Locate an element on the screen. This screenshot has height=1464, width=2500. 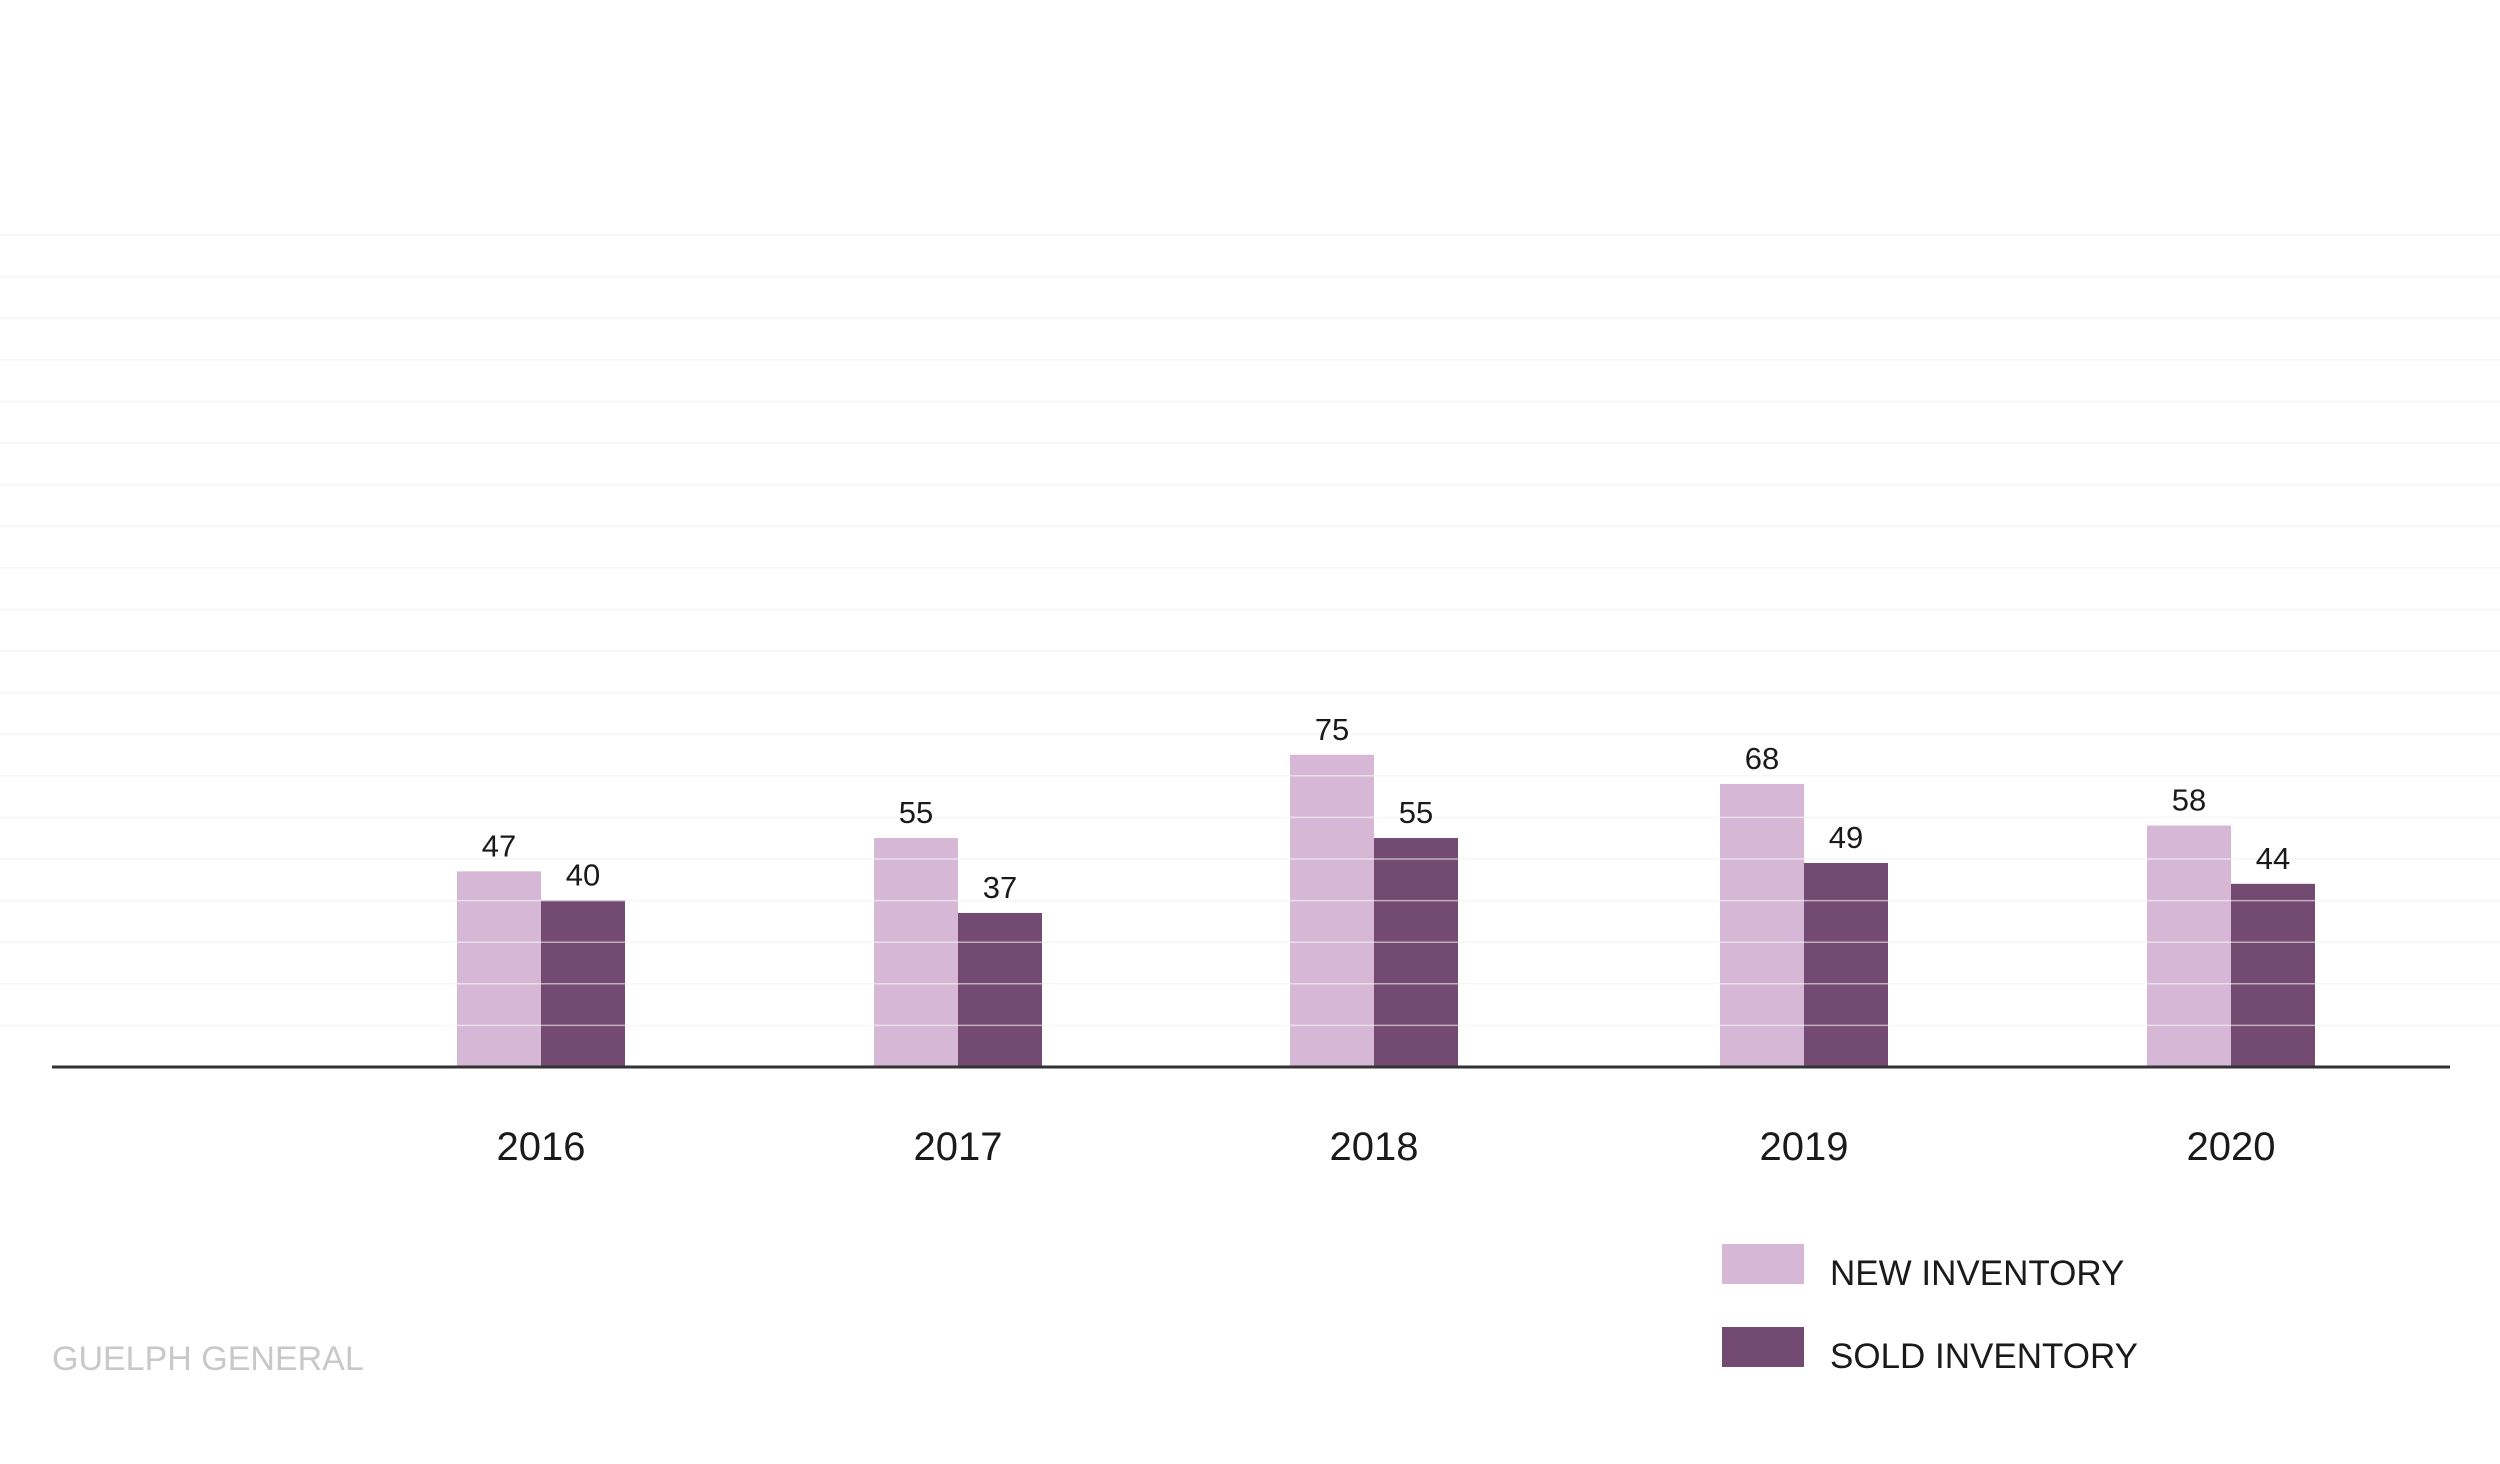
source-label: GUELPH GENERAL is located at coordinates (208, 1359).